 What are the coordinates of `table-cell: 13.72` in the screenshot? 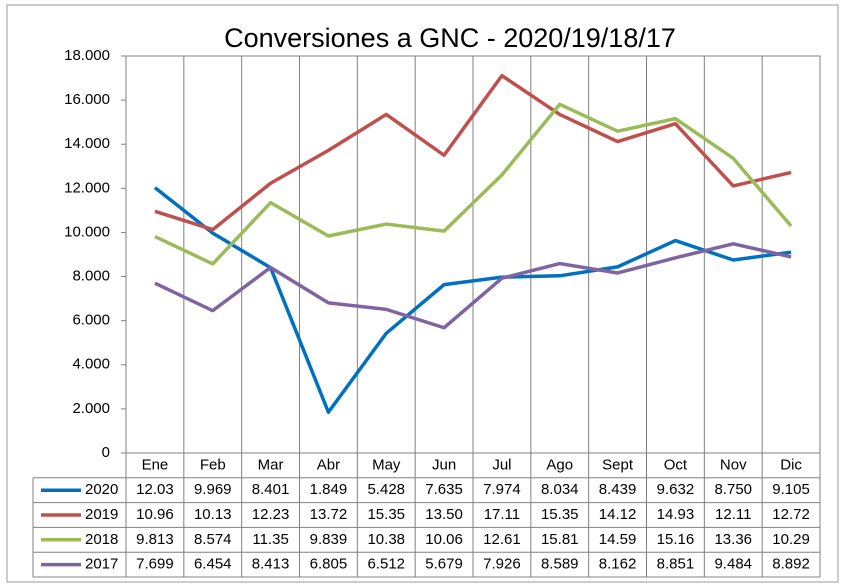 It's located at (329, 514).